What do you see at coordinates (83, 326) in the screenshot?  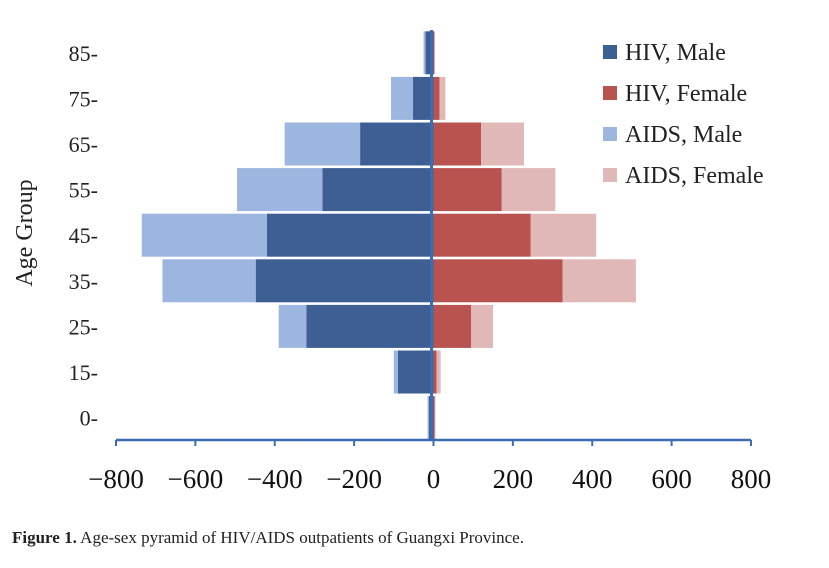 I see `y-tick-label: 25-` at bounding box center [83, 326].